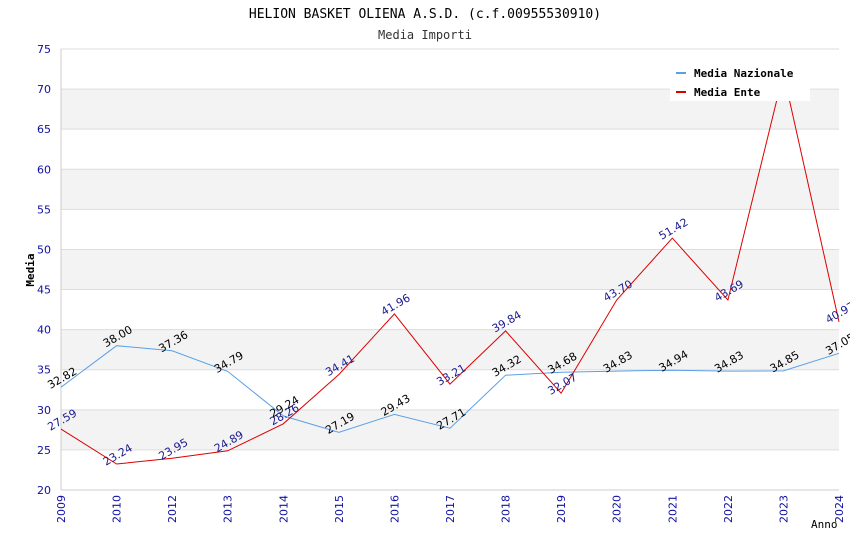 The width and height of the screenshot is (850, 550). Describe the element at coordinates (44, 370) in the screenshot. I see `y-tick-label: 35` at that location.